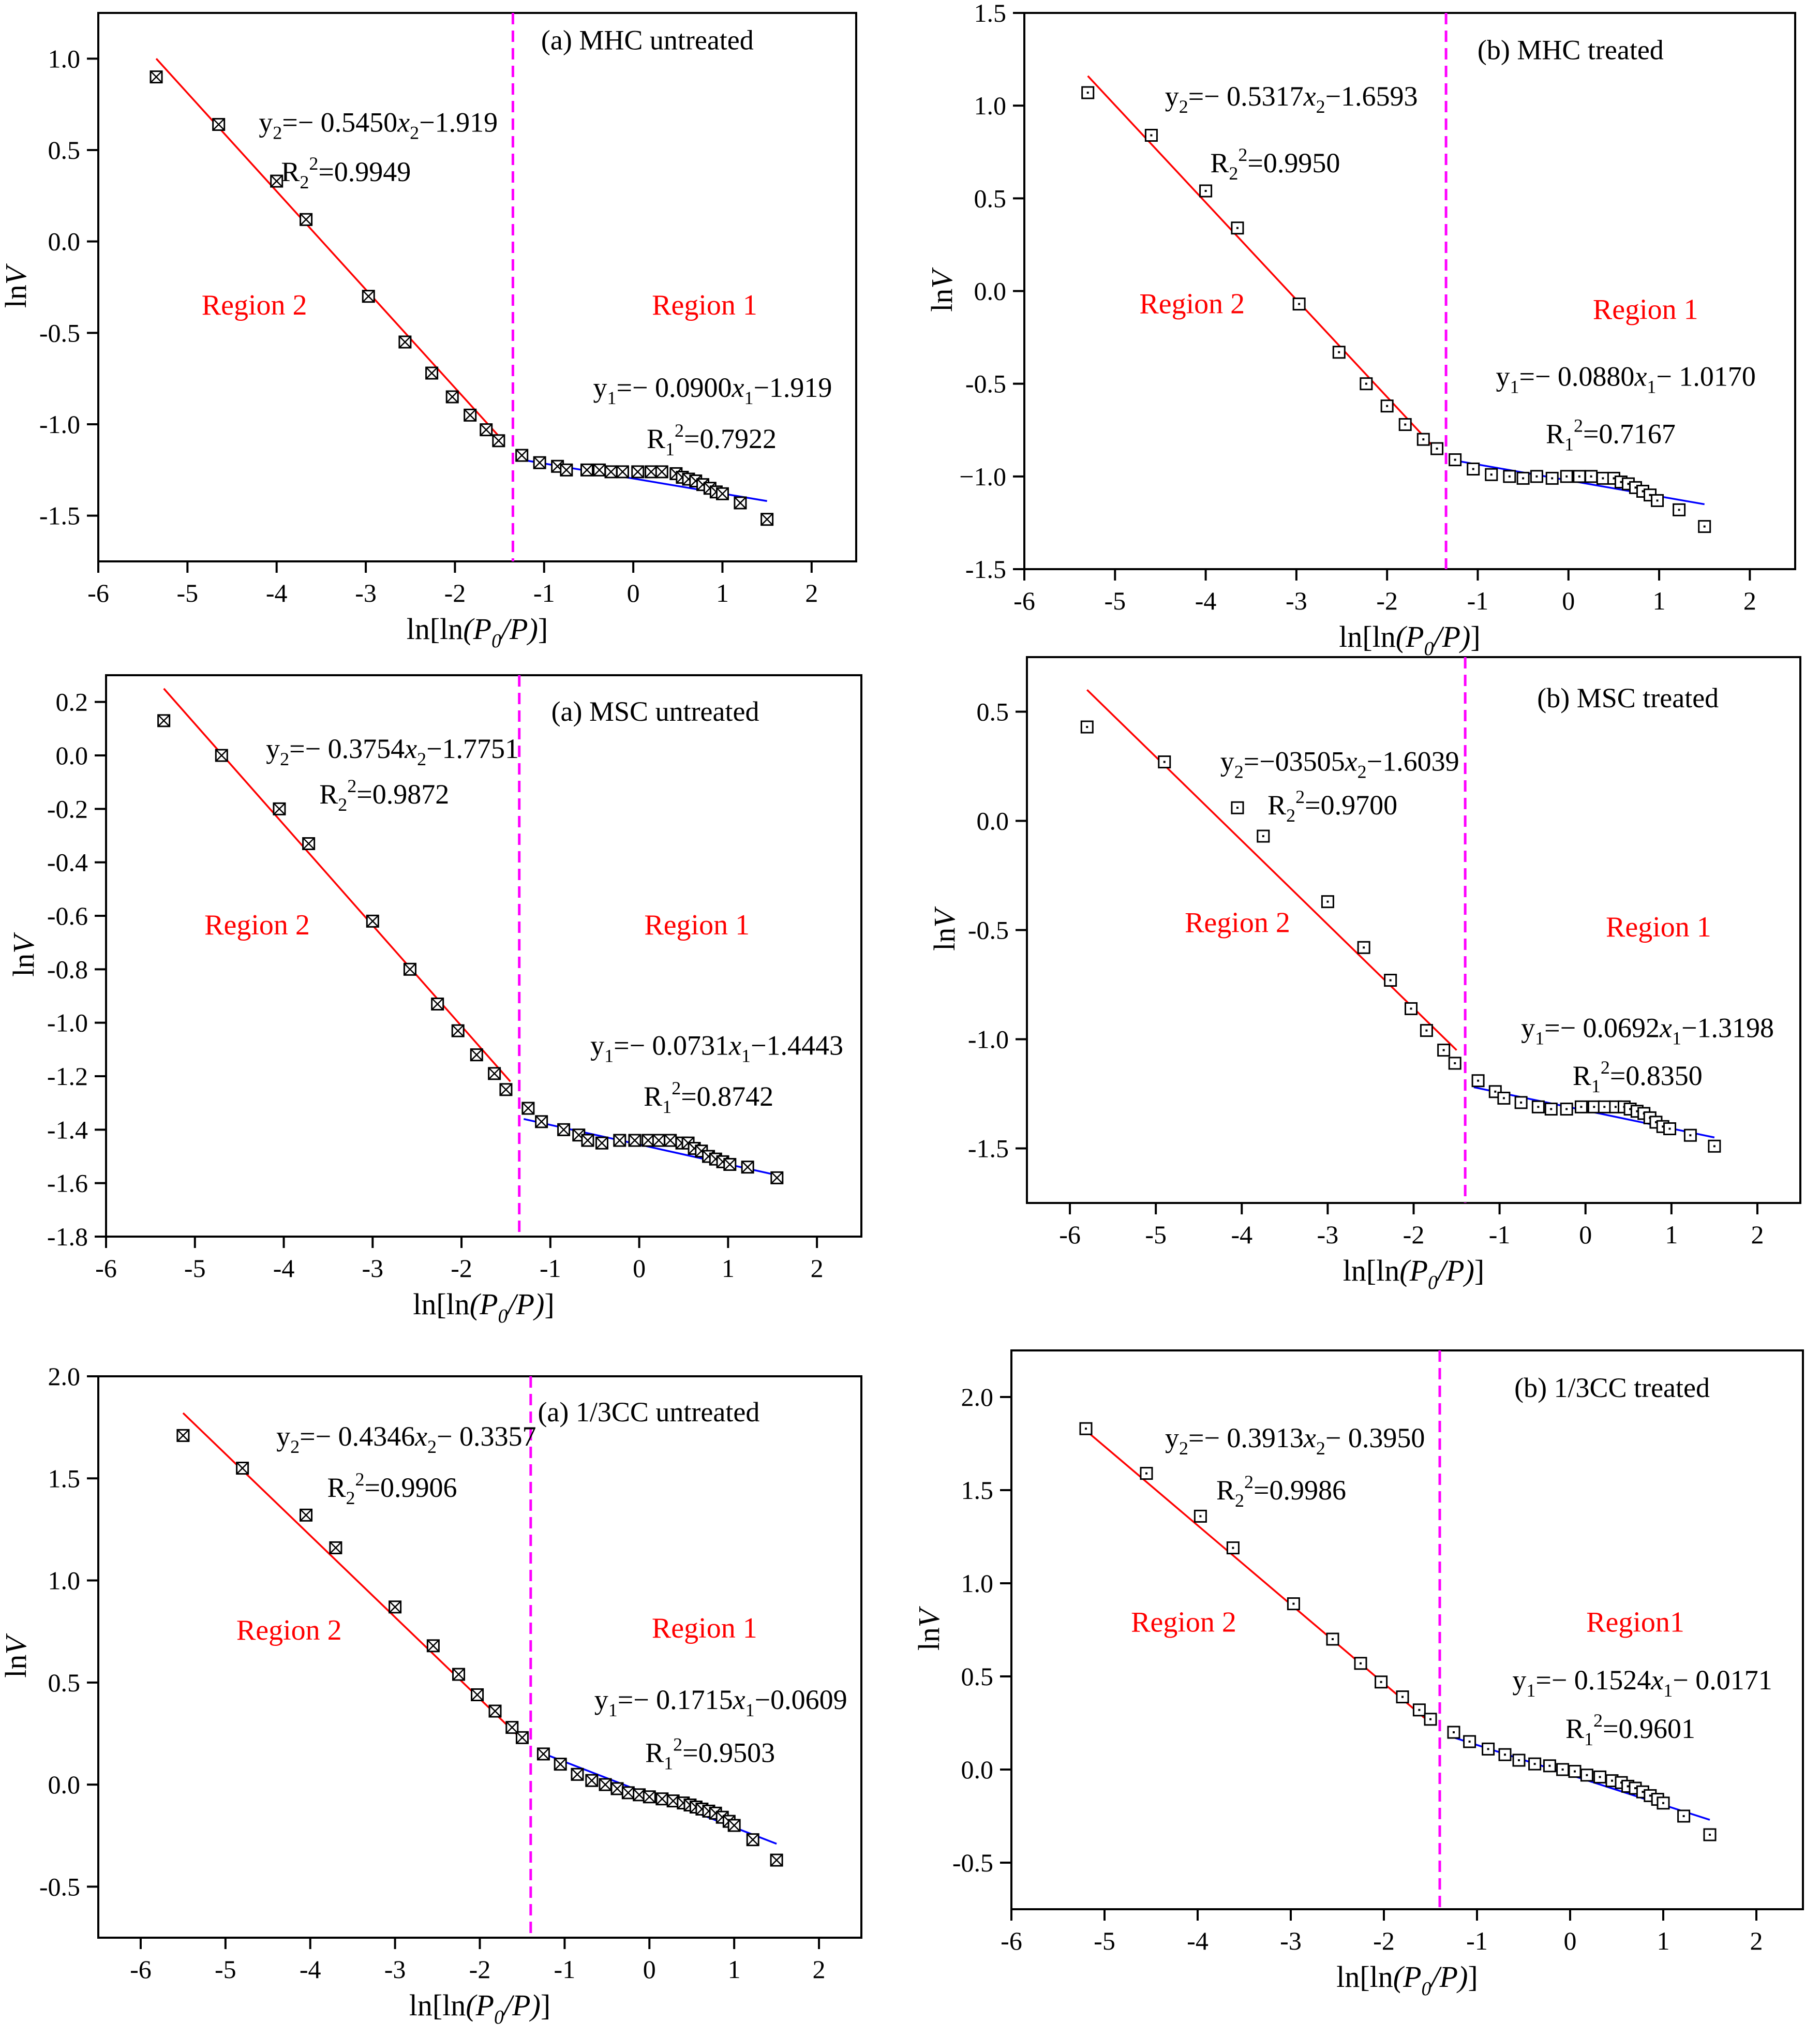  I want to click on y-tick-label: -0.2, so click(67, 808).